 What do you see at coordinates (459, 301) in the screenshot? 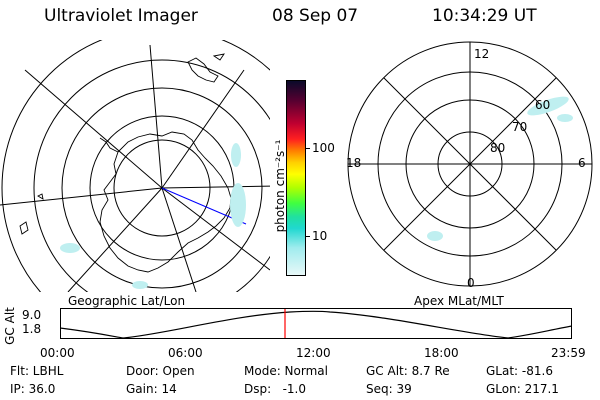
I see `magnetic-panel-label: Apex MLat/MLT` at bounding box center [459, 301].